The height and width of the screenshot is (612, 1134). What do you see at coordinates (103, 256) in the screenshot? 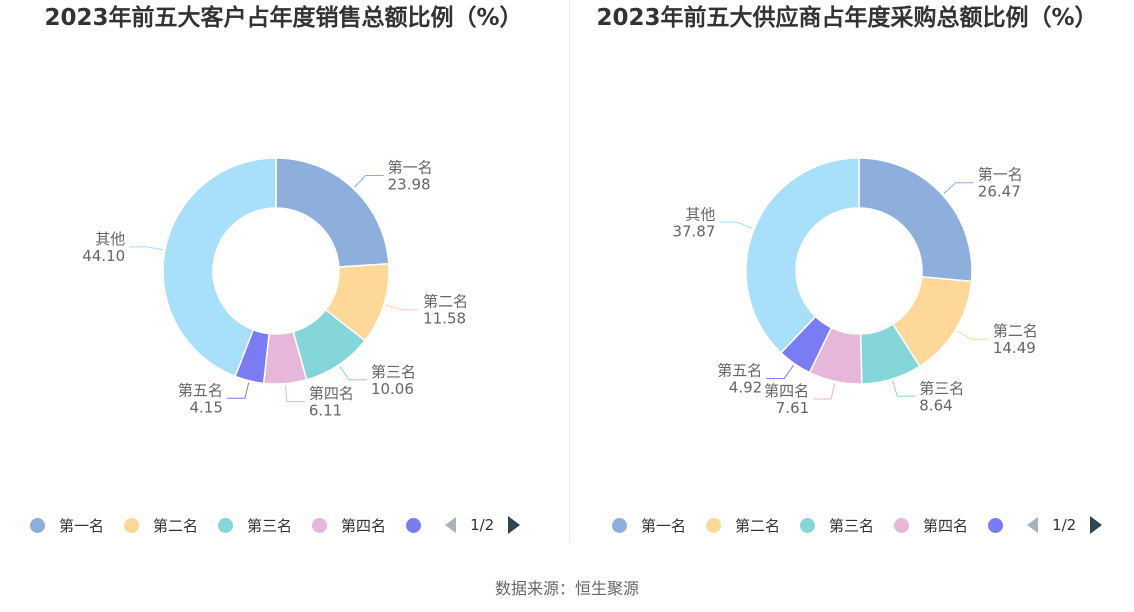
I see `slice-value-label: 44.10` at bounding box center [103, 256].